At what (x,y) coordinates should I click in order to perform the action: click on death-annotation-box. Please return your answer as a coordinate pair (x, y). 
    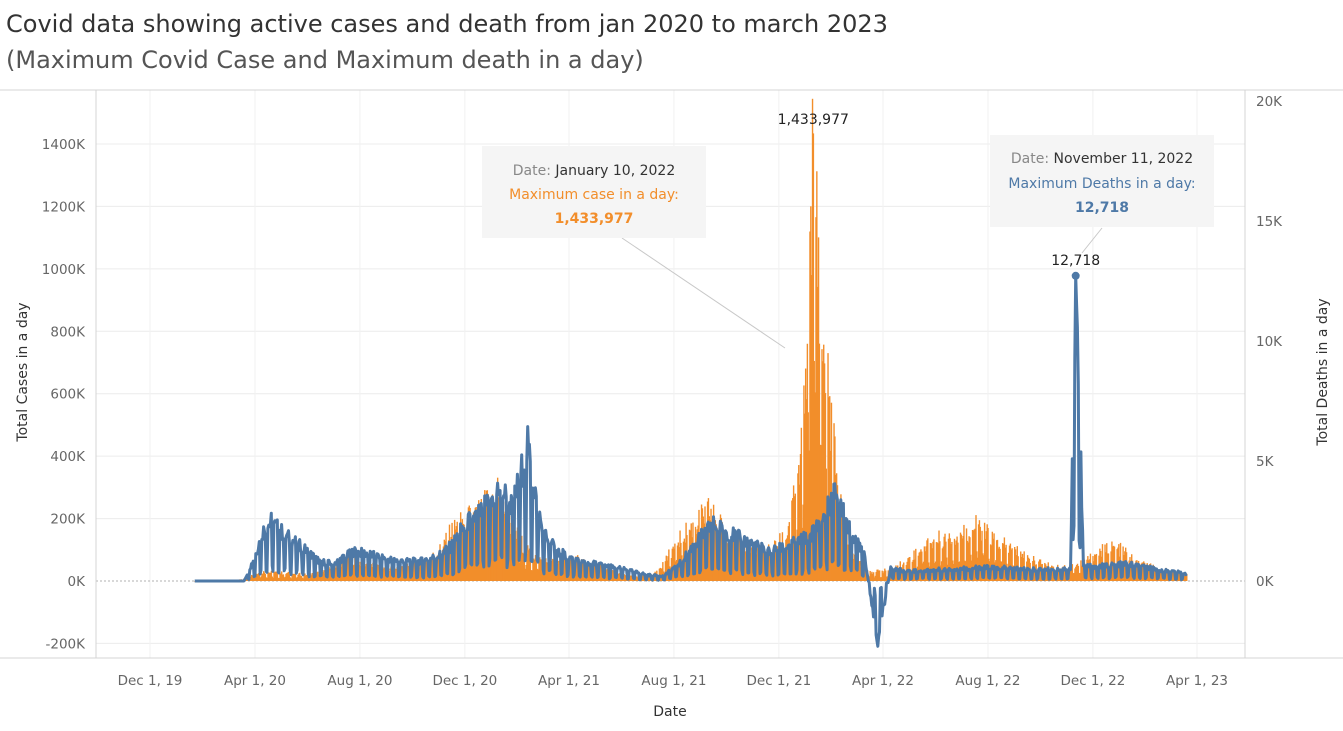
    Looking at the image, I should click on (1102, 181).